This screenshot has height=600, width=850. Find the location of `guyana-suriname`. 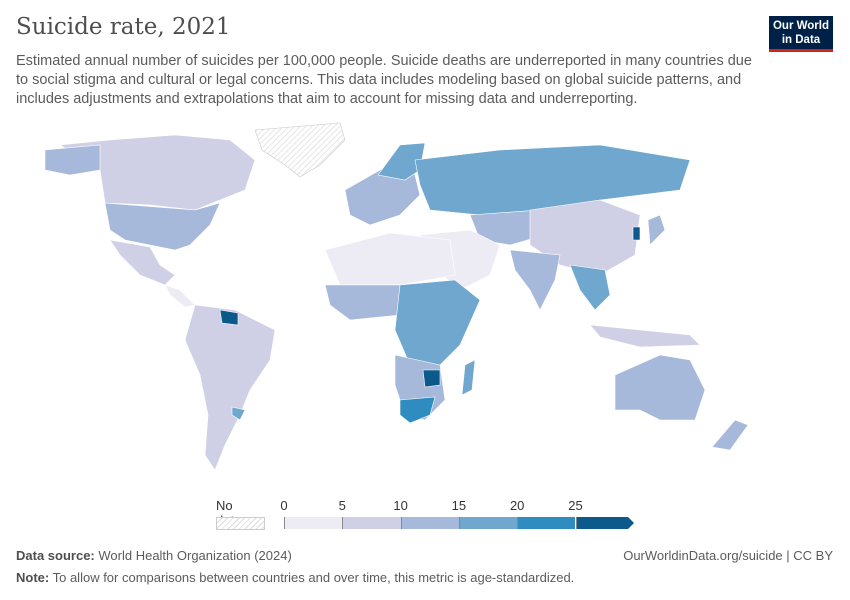

guyana-suriname is located at coordinates (229, 317).